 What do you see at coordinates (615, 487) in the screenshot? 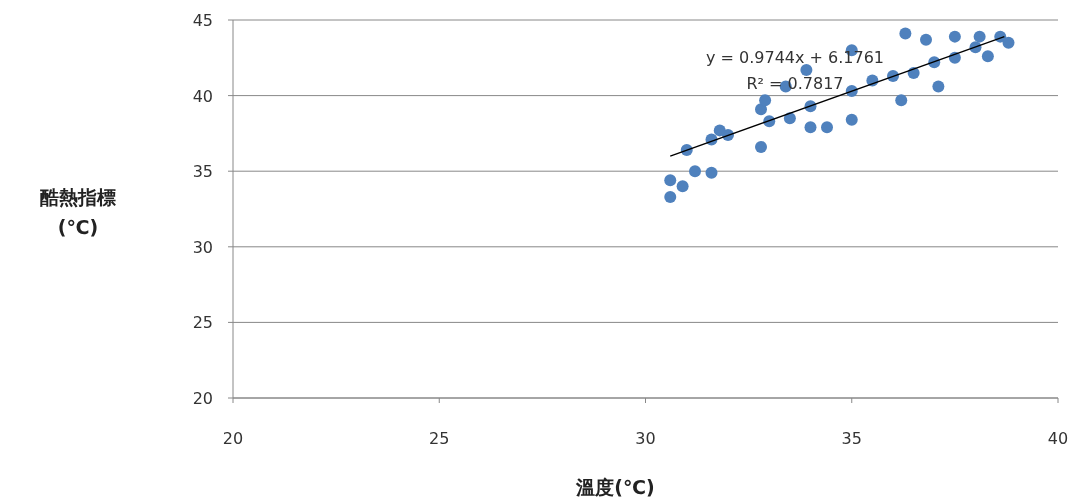
I see `x-axis-title: 溫度(℃)` at bounding box center [615, 487].